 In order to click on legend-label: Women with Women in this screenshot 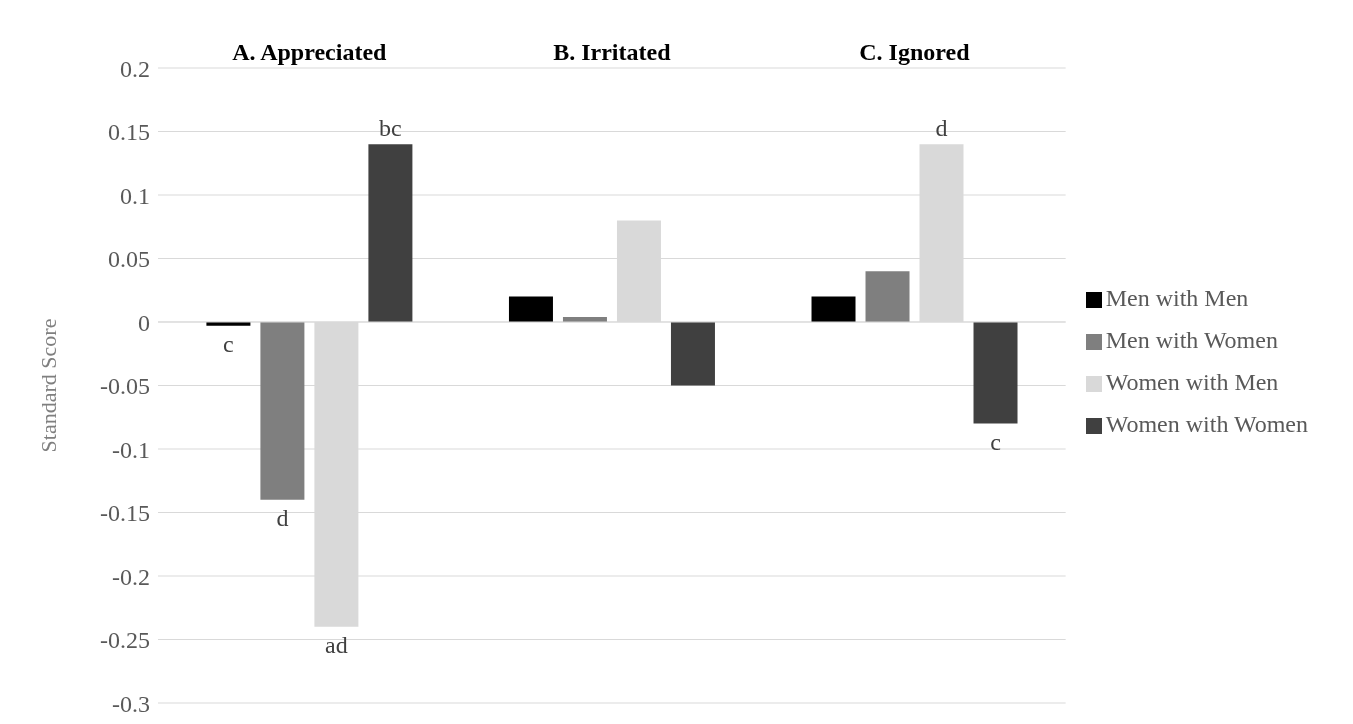, I will do `click(1206, 423)`.